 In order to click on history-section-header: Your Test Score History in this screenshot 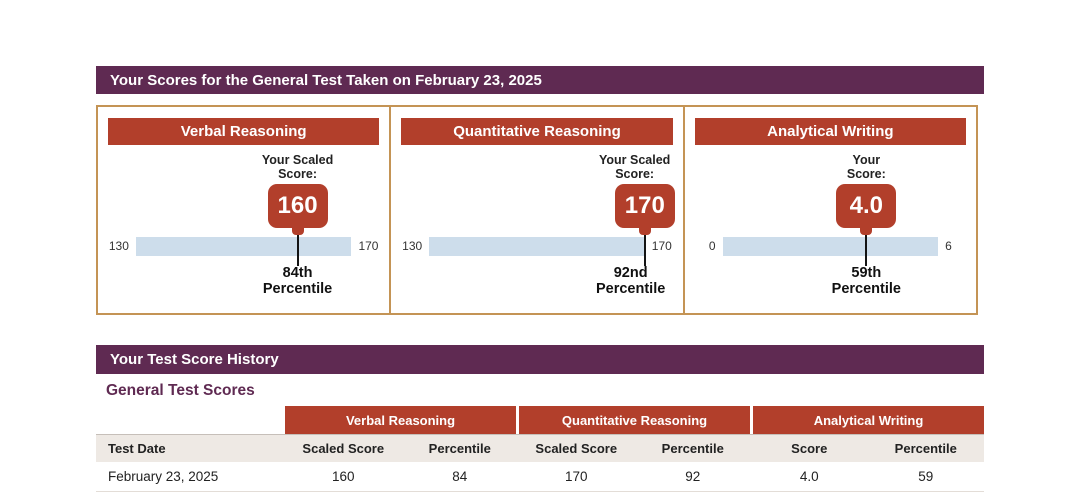, I will do `click(540, 359)`.